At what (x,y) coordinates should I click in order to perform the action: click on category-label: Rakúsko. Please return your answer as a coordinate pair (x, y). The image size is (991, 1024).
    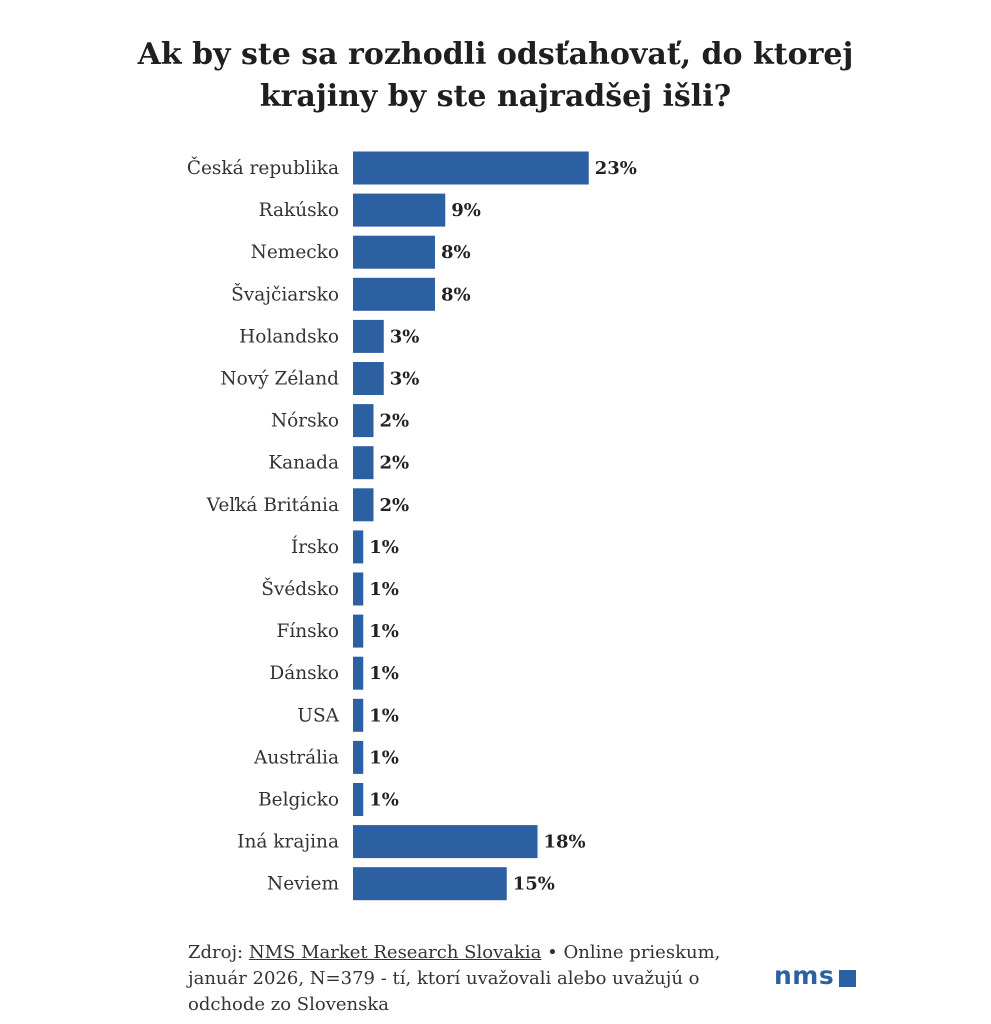
    Looking at the image, I should click on (299, 210).